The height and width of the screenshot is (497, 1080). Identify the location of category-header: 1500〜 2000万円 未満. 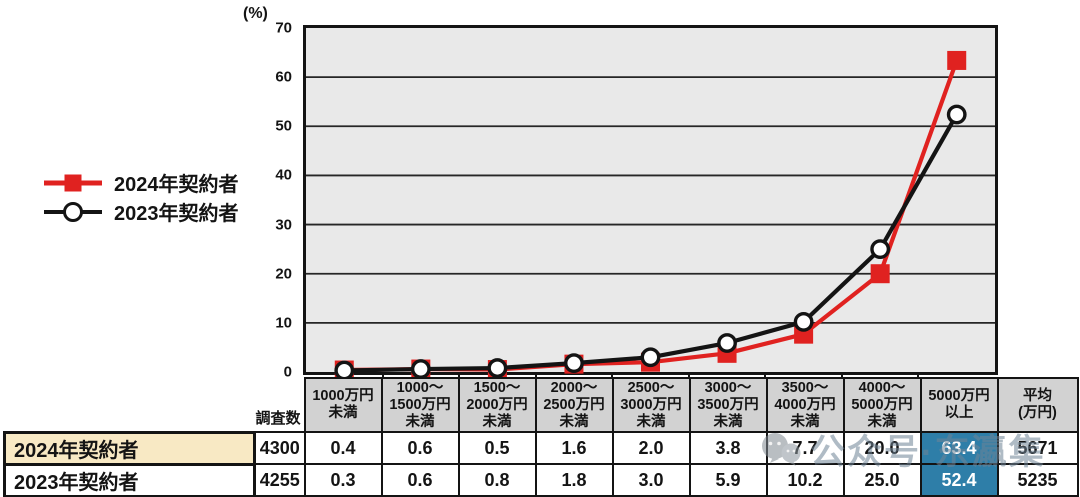
(497, 405).